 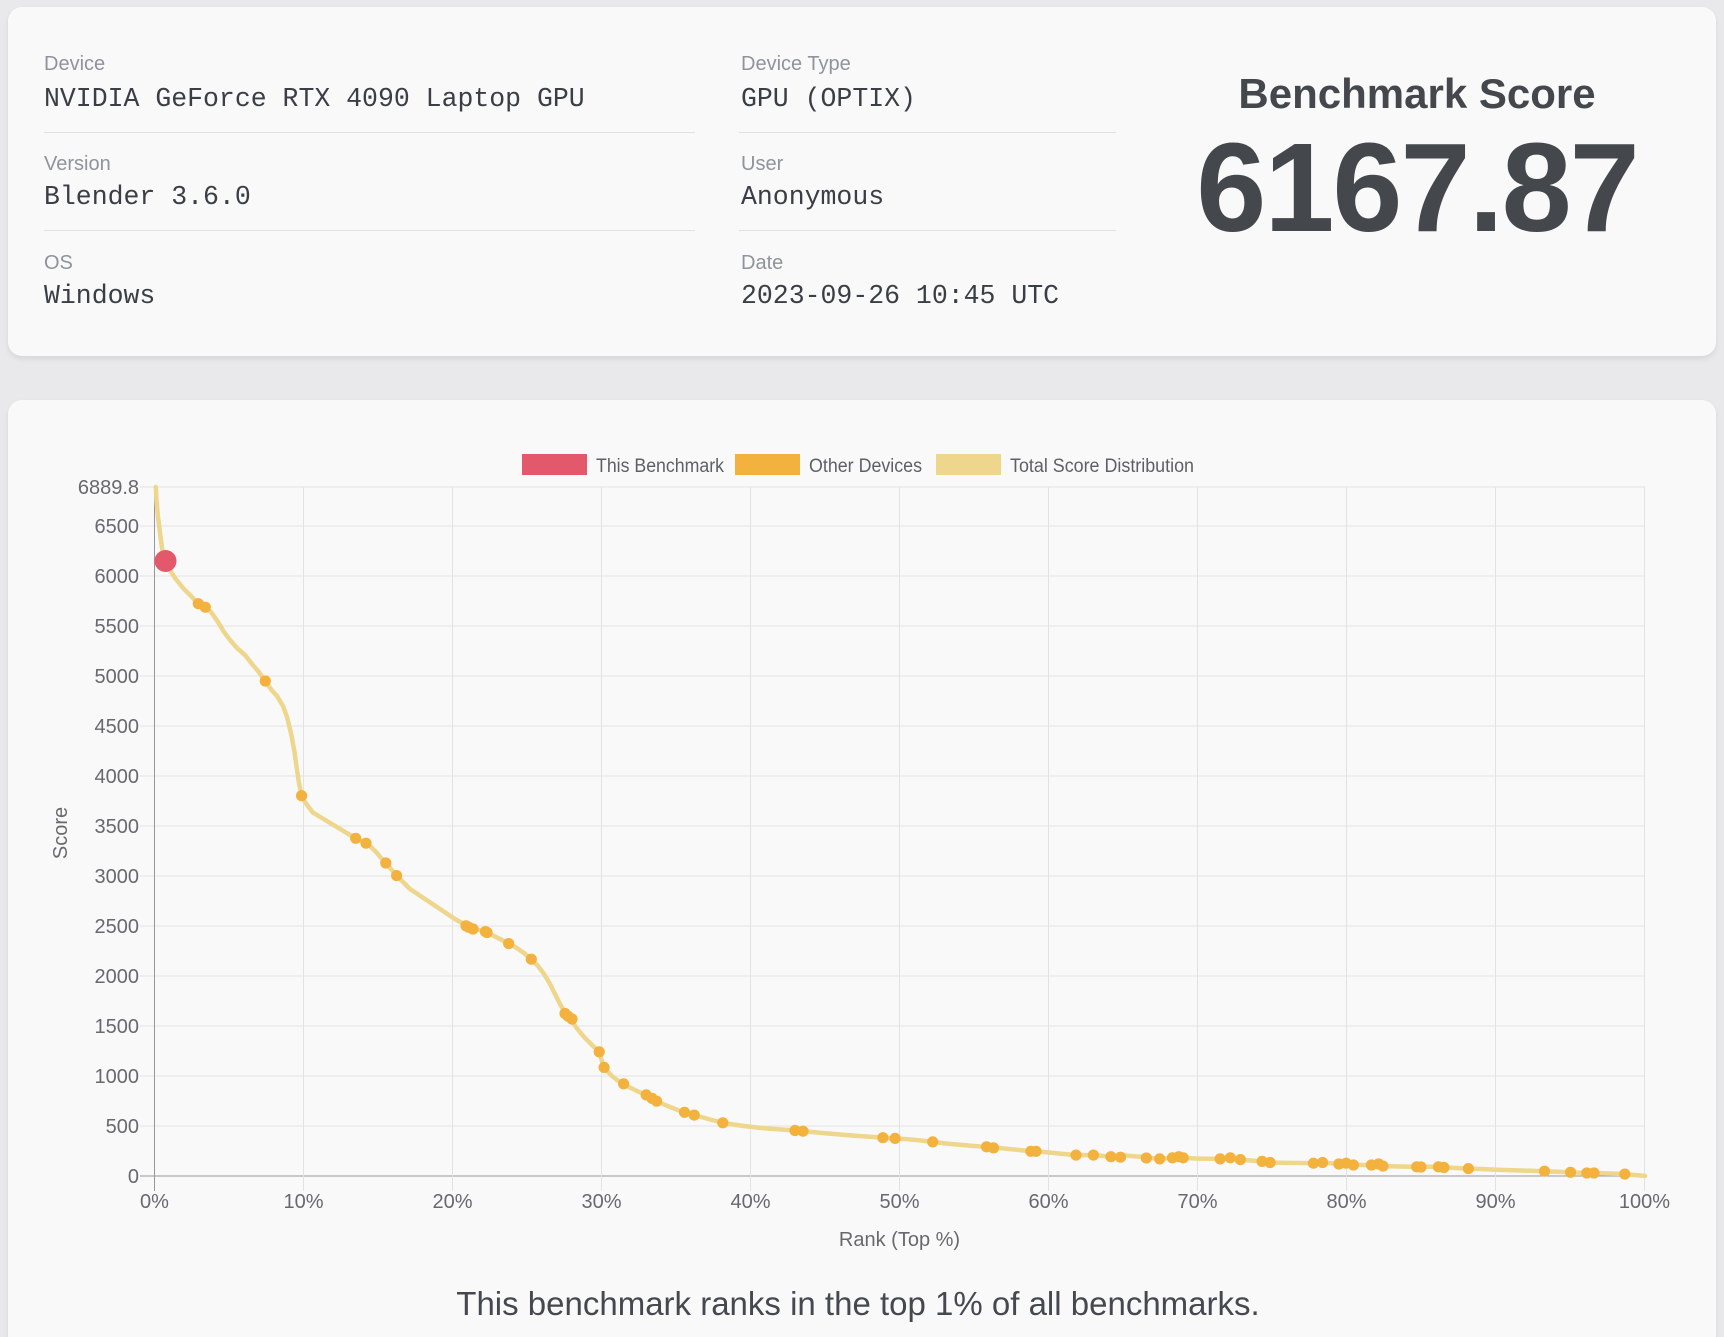 I want to click on svg-text: Other Devices, so click(x=865, y=466).